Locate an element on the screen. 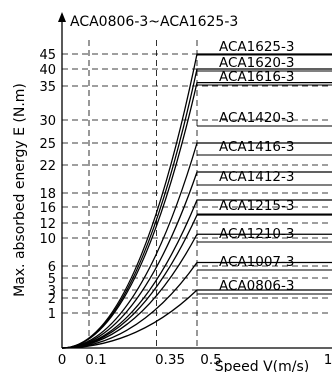 This screenshot has height=372, width=334. x-tick-label: 0.1 is located at coordinates (95, 360).